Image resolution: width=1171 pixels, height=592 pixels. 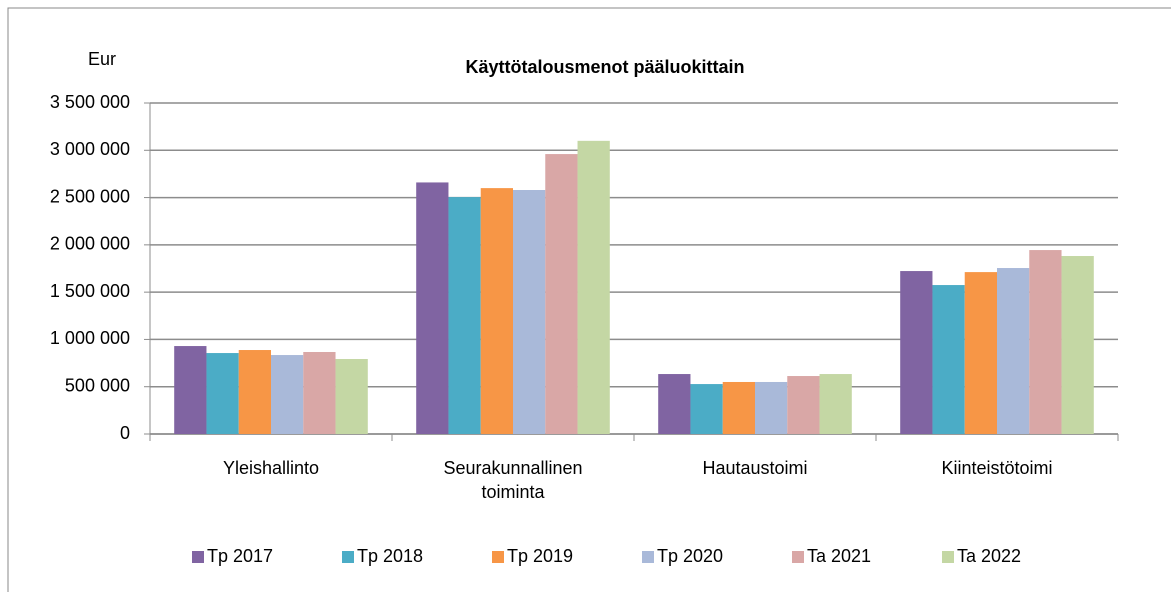 I want to click on y-tick-label: 2 500 000, so click(x=90, y=196).